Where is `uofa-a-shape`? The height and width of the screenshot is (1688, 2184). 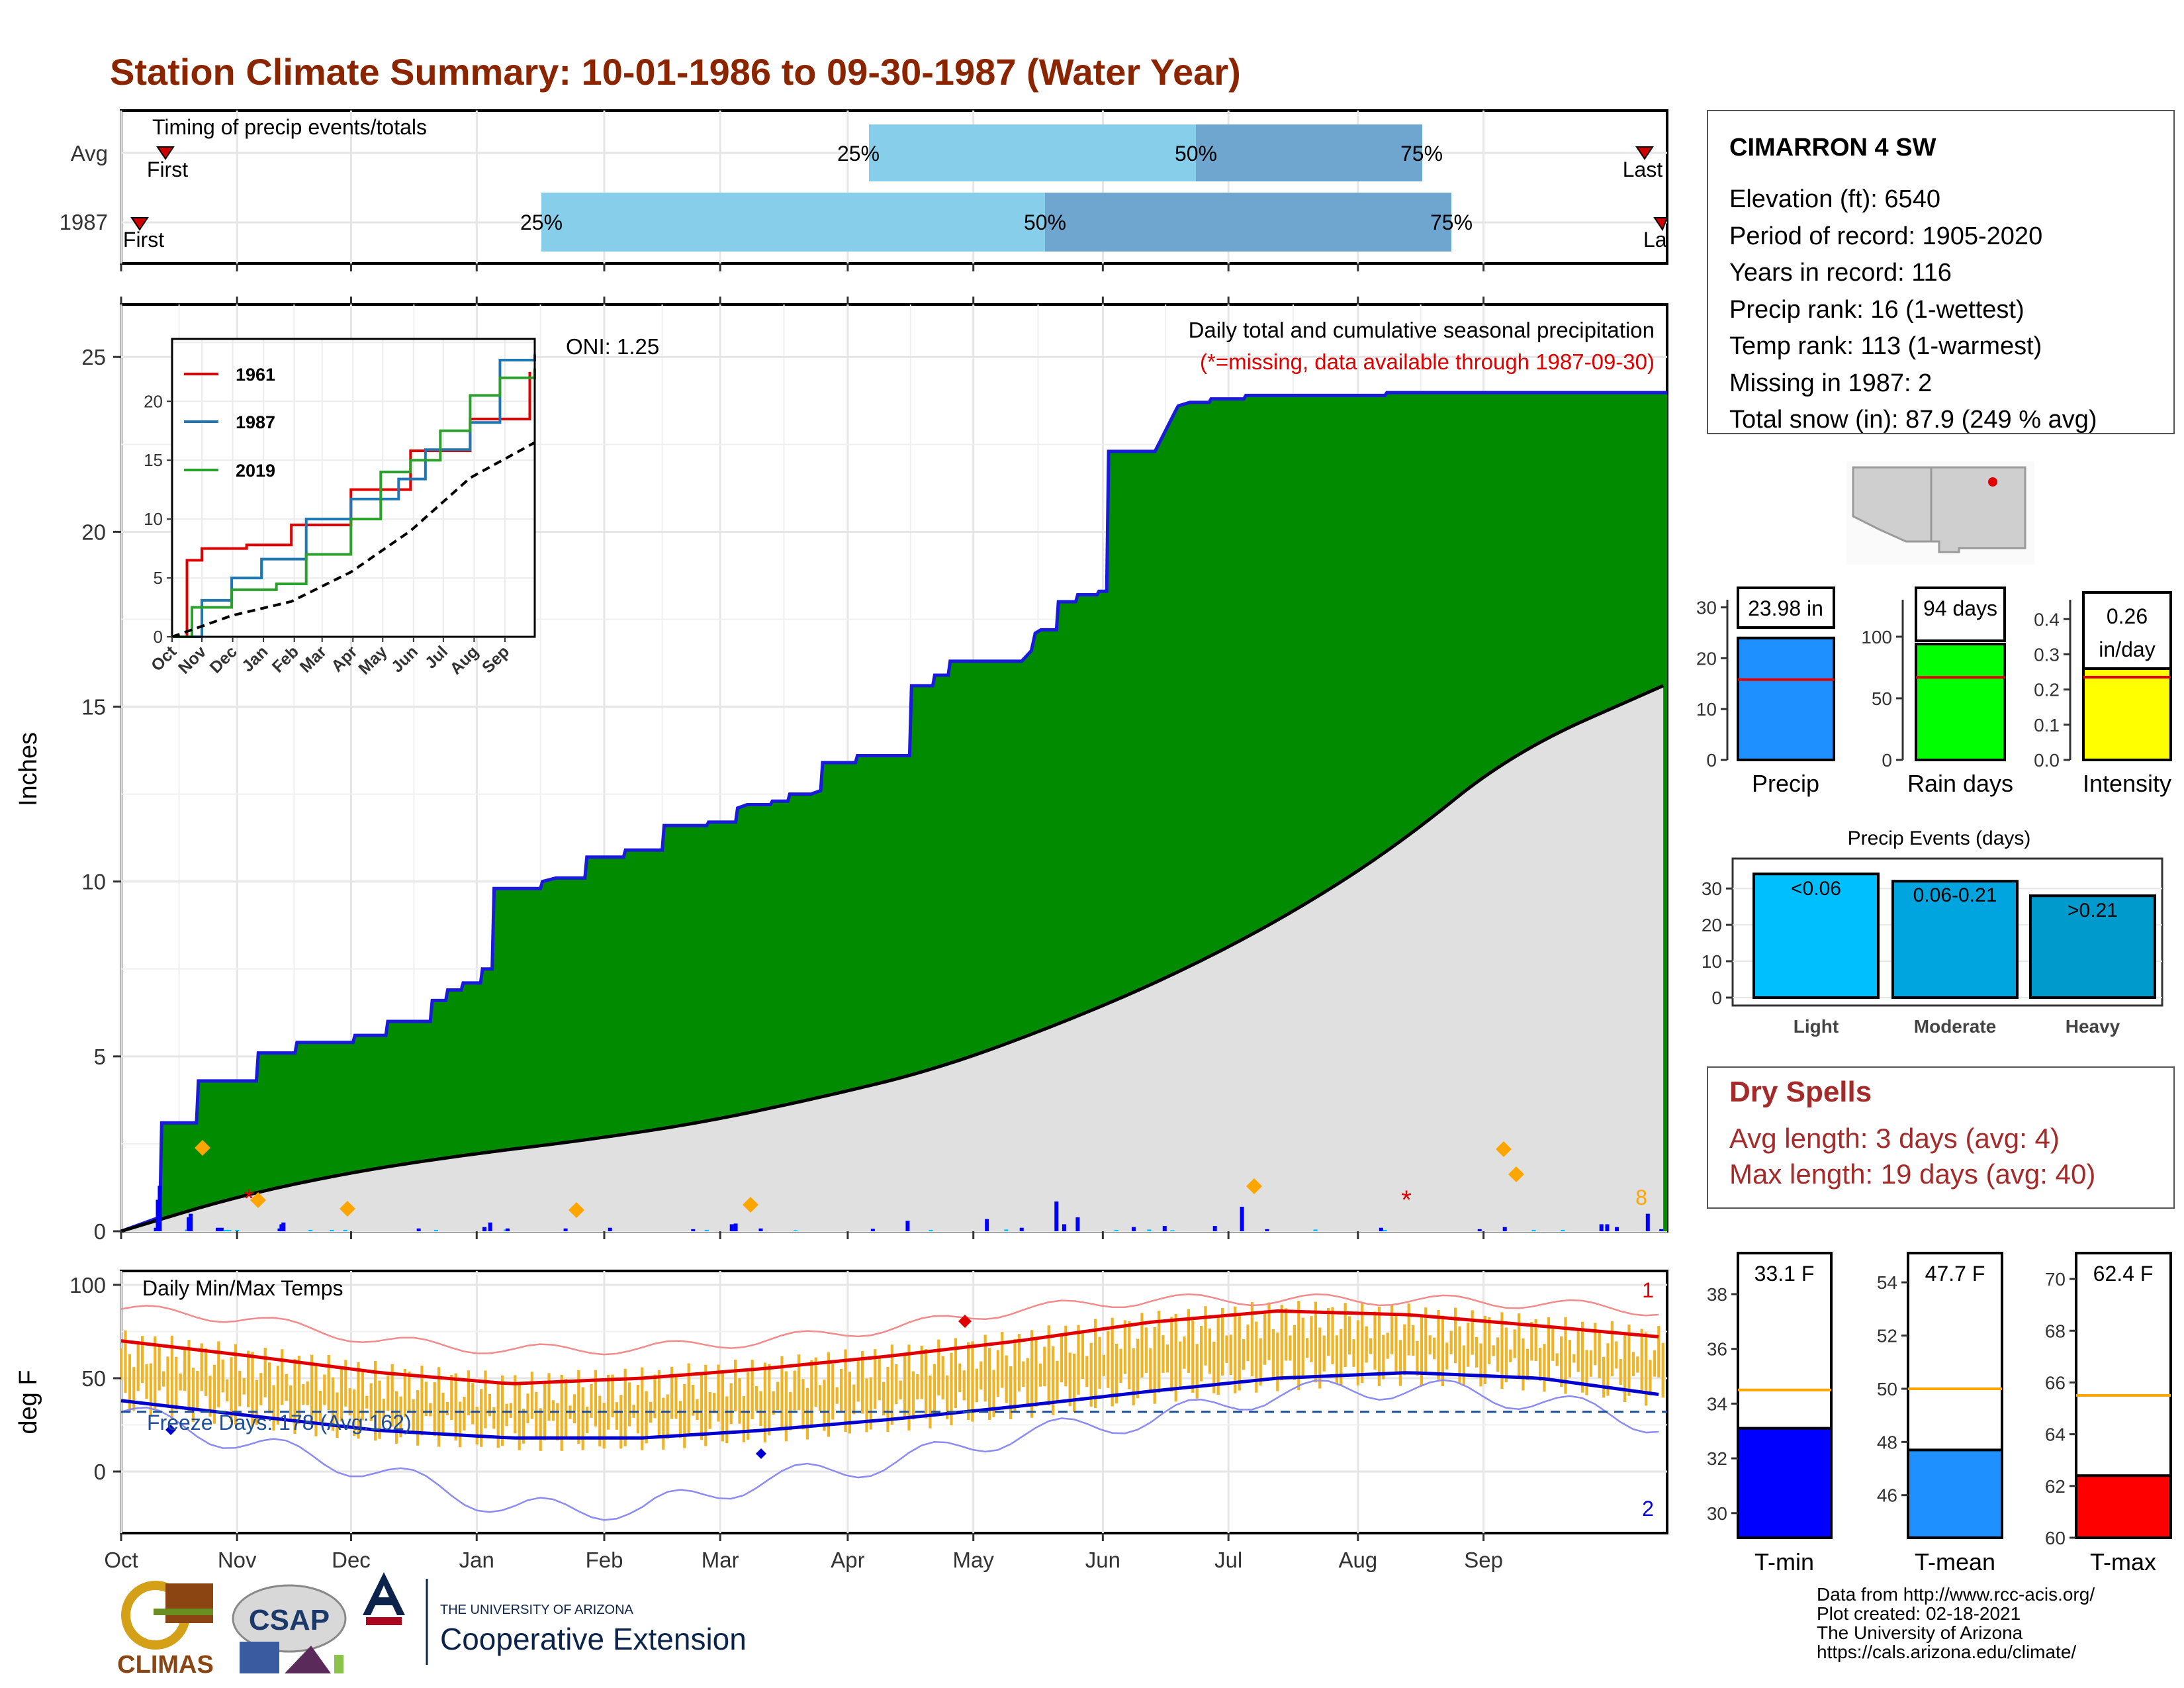 uofa-a-shape is located at coordinates (384, 1593).